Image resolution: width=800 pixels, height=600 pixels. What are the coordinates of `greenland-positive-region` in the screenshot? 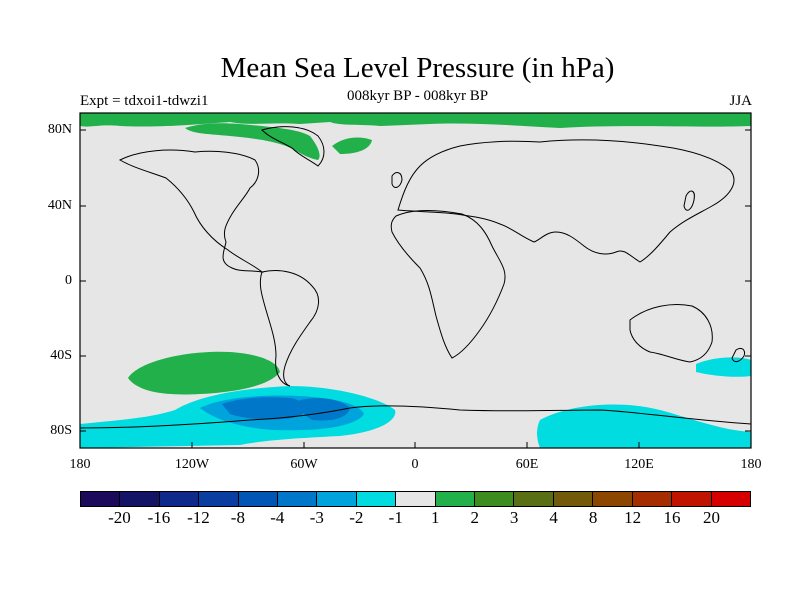 It's located at (252, 141).